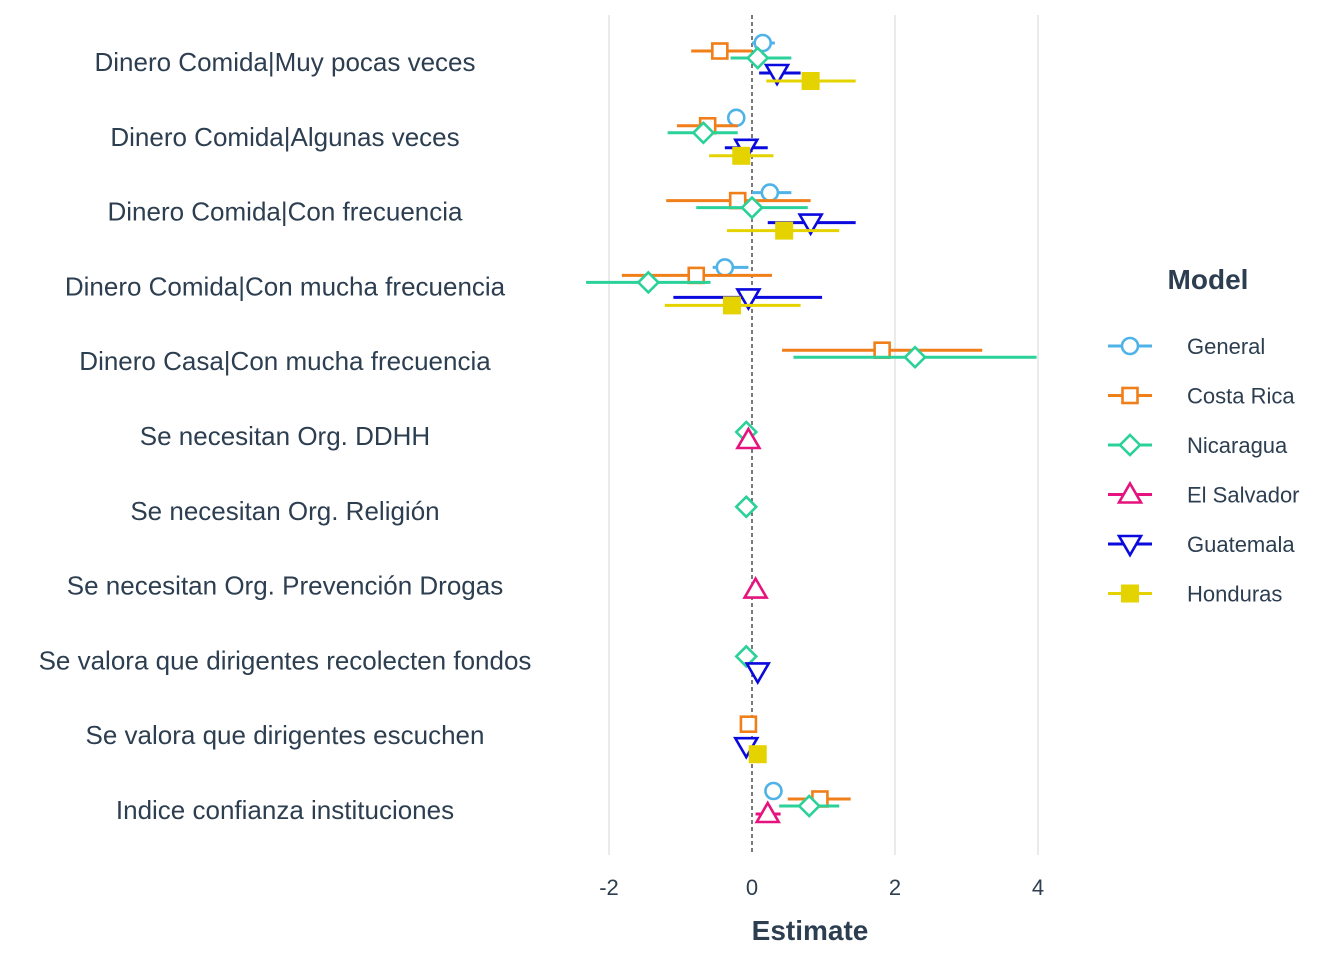 This screenshot has width=1344, height=960. What do you see at coordinates (821, 887) in the screenshot?
I see `x-axis-ticks: -2 0 2 4` at bounding box center [821, 887].